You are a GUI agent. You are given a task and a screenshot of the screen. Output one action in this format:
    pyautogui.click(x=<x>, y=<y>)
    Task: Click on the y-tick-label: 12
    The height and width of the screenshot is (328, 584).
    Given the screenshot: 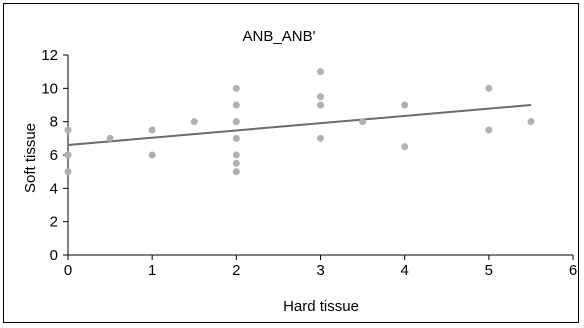 What is the action you would take?
    pyautogui.click(x=49, y=55)
    